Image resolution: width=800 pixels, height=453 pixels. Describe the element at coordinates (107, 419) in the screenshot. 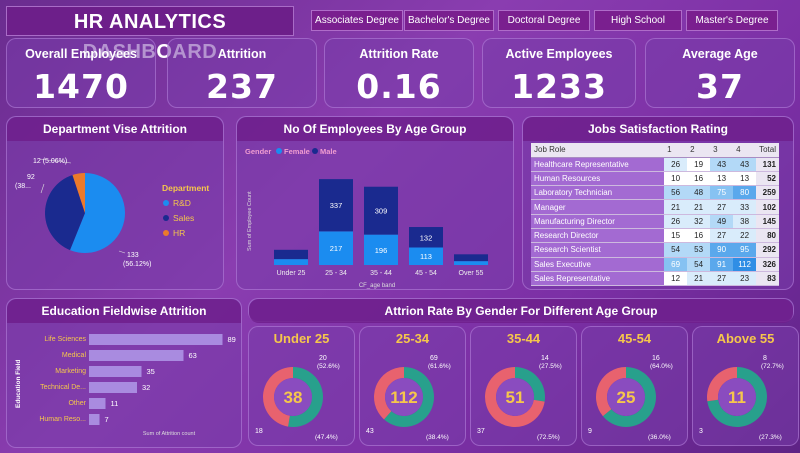

I see `bar-value-label: 7` at that location.